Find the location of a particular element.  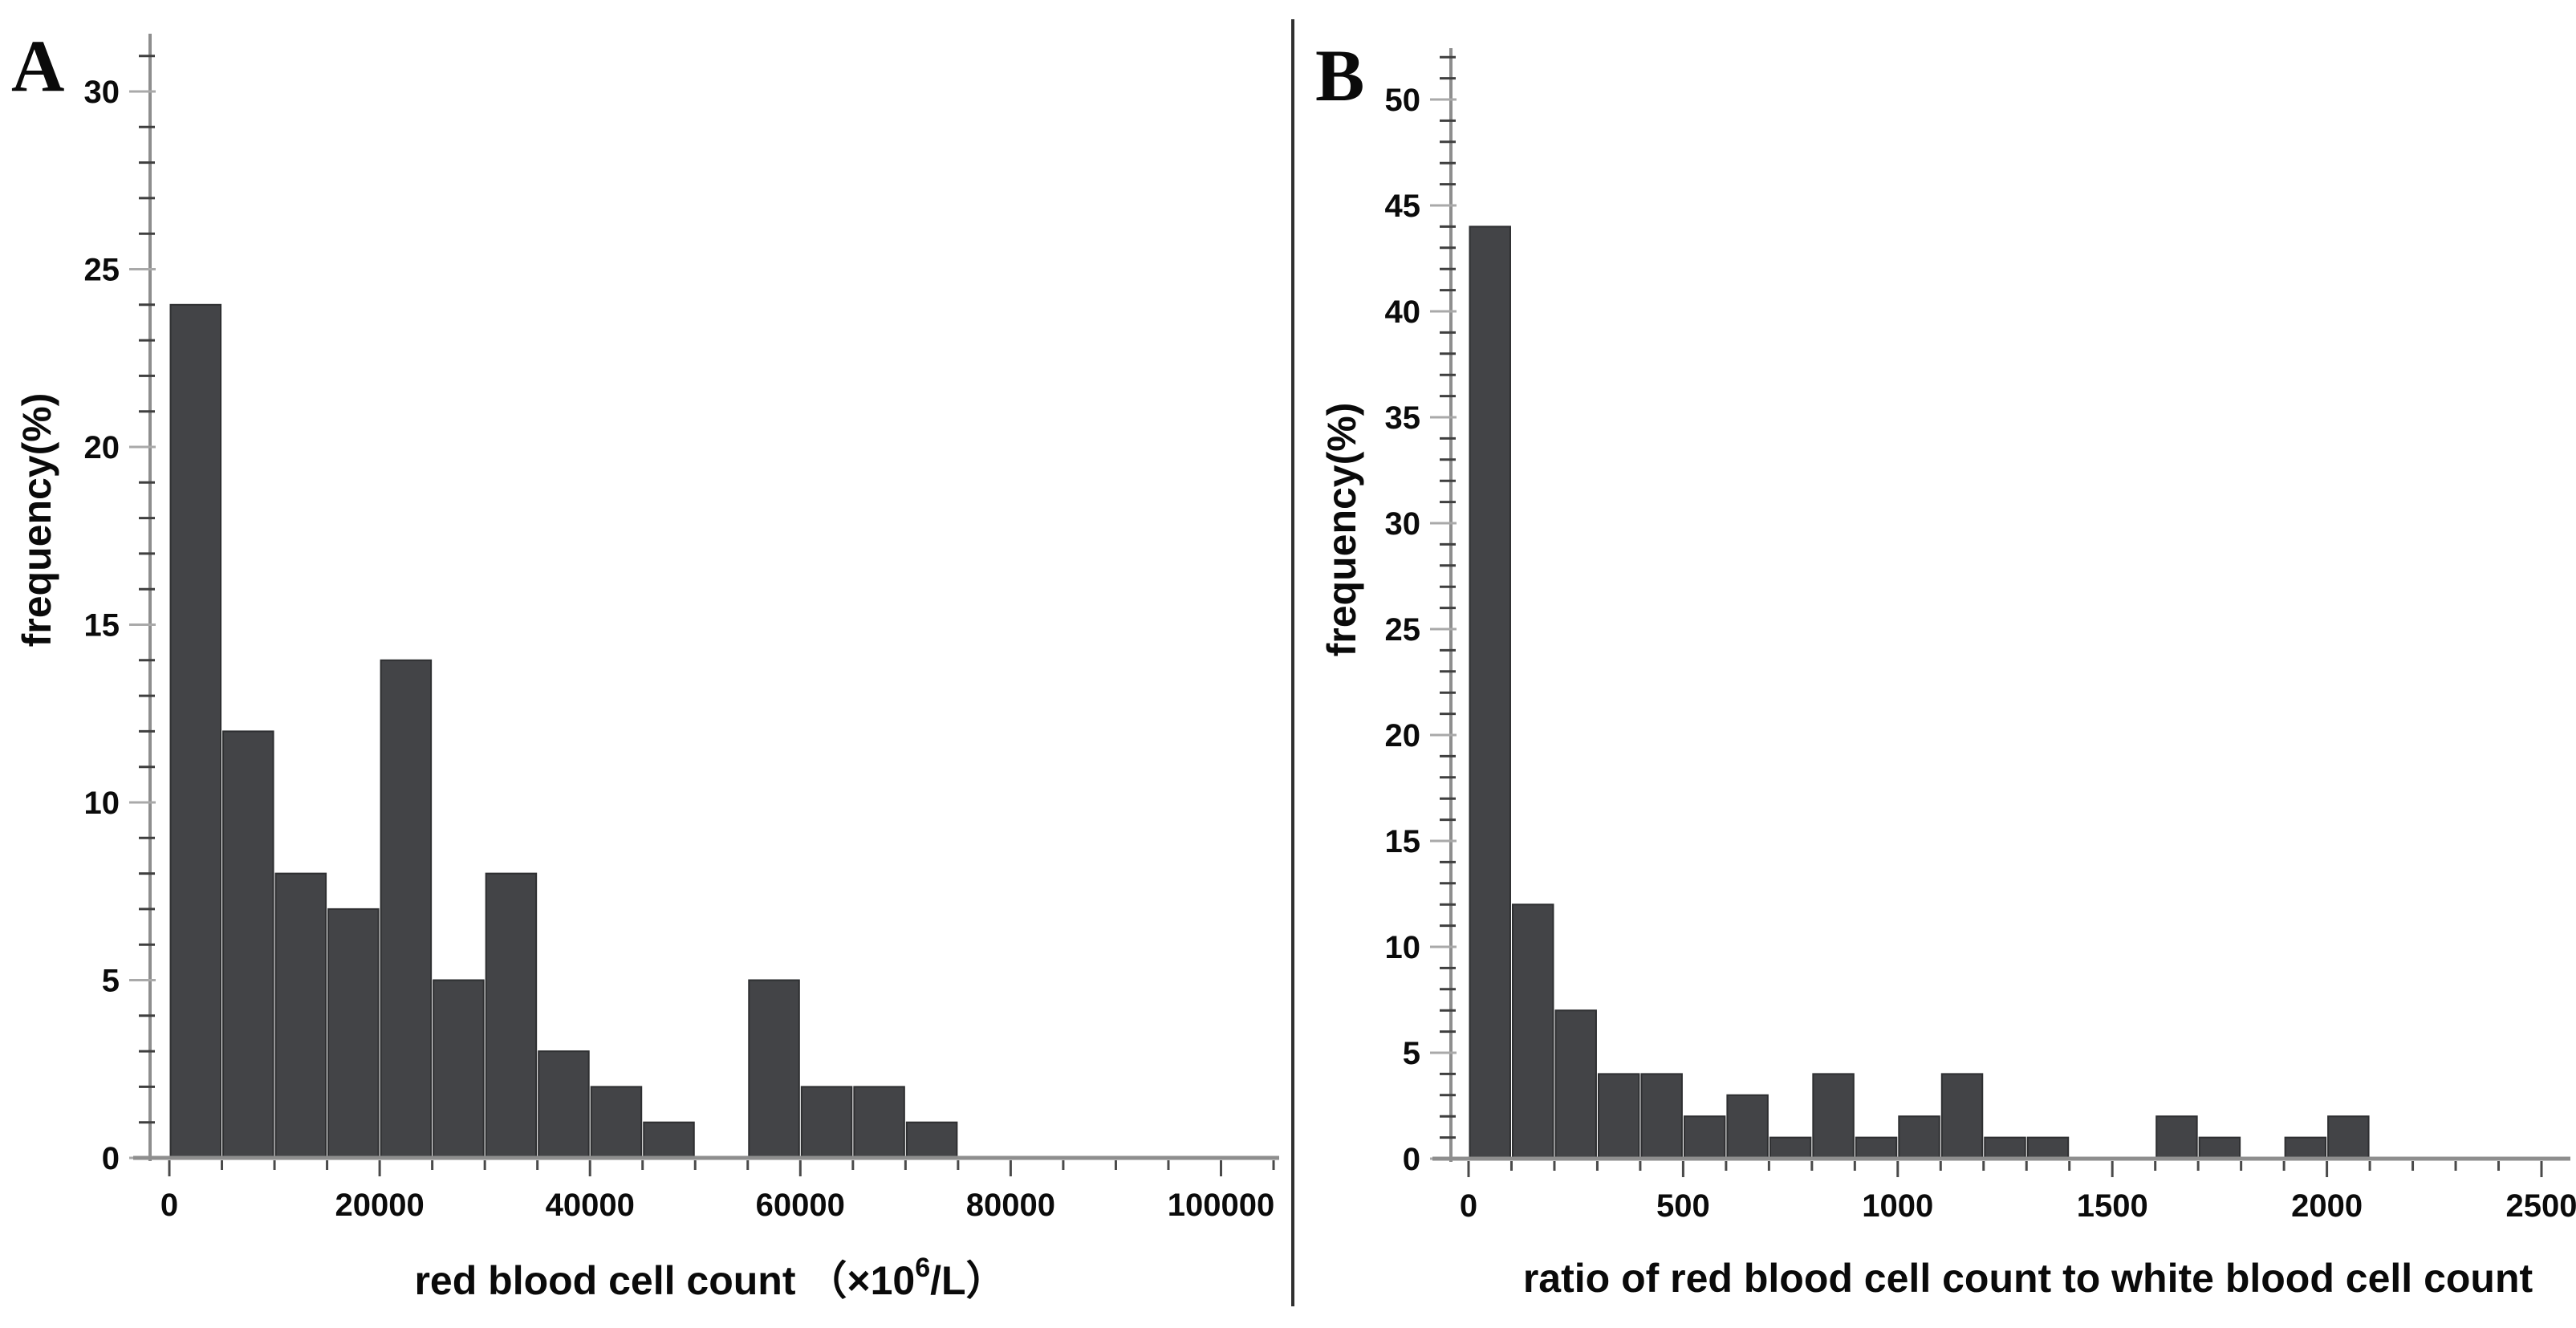

panel-label-a: A is located at coordinates (38, 66).